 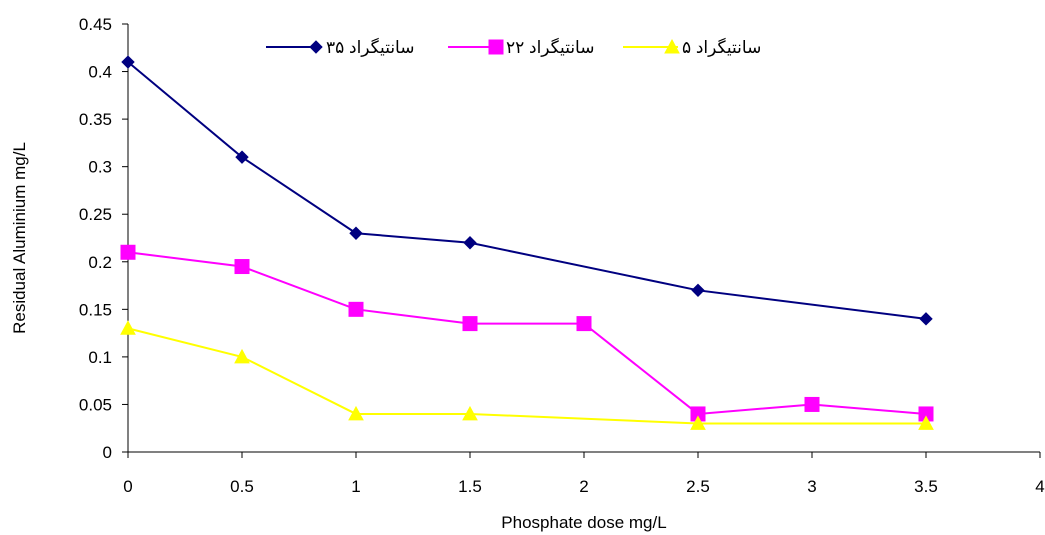 What do you see at coordinates (100, 72) in the screenshot?
I see `y-tick-label: 0.4` at bounding box center [100, 72].